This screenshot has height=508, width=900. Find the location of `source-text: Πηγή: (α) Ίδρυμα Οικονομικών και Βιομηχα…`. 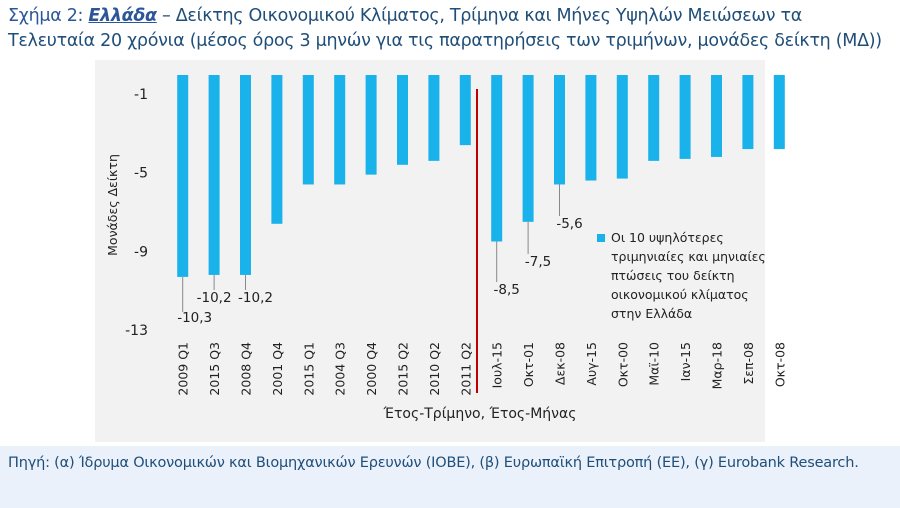

source-text: Πηγή: (α) Ίδρυμα Οικονομικών και Βιομηχα… is located at coordinates (433, 463).